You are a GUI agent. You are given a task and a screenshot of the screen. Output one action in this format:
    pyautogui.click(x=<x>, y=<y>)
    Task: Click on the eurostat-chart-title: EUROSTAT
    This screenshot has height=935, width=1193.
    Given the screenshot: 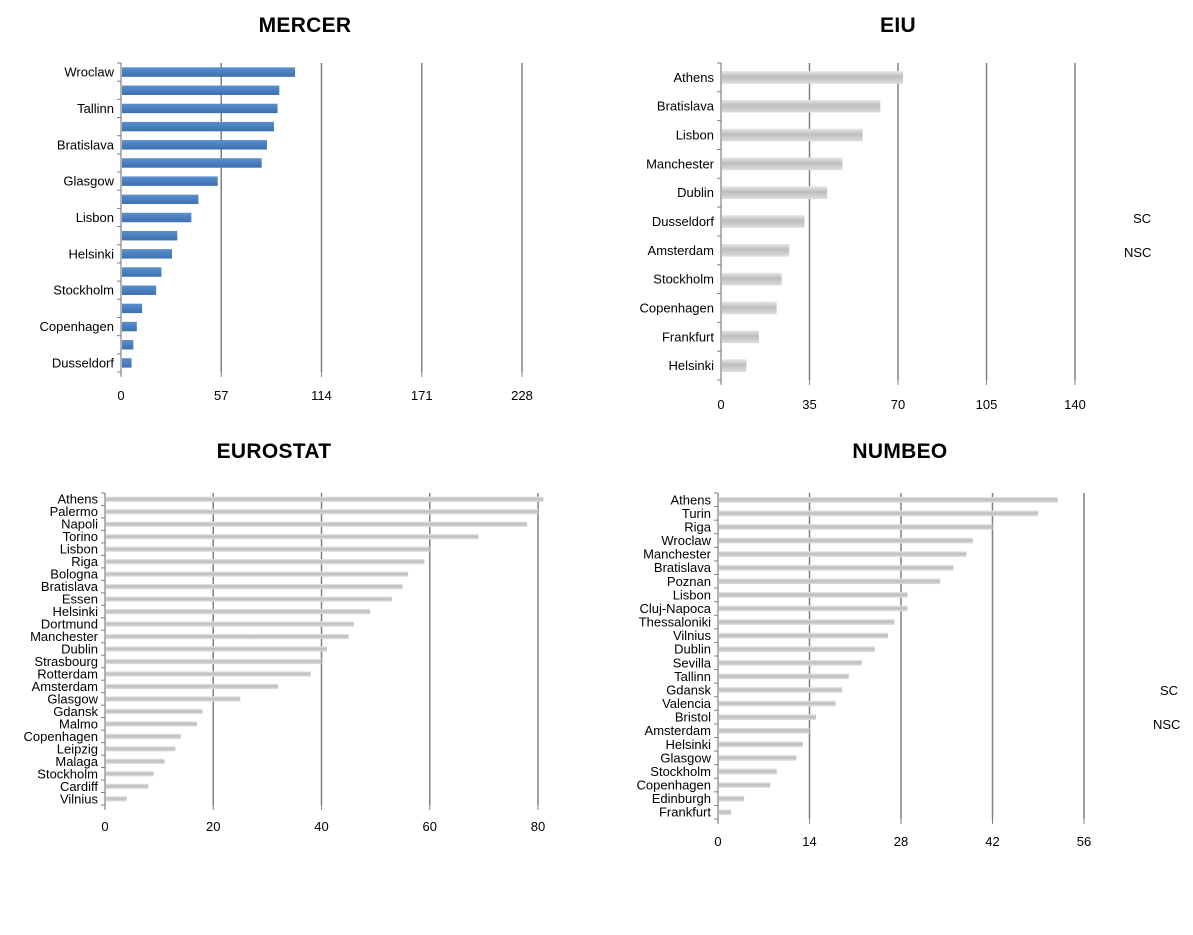 What is the action you would take?
    pyautogui.click(x=274, y=451)
    